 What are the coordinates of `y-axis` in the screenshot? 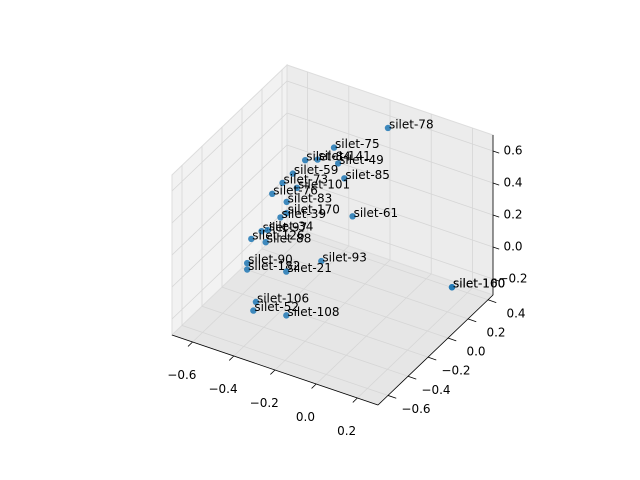 It's located at (435, 350).